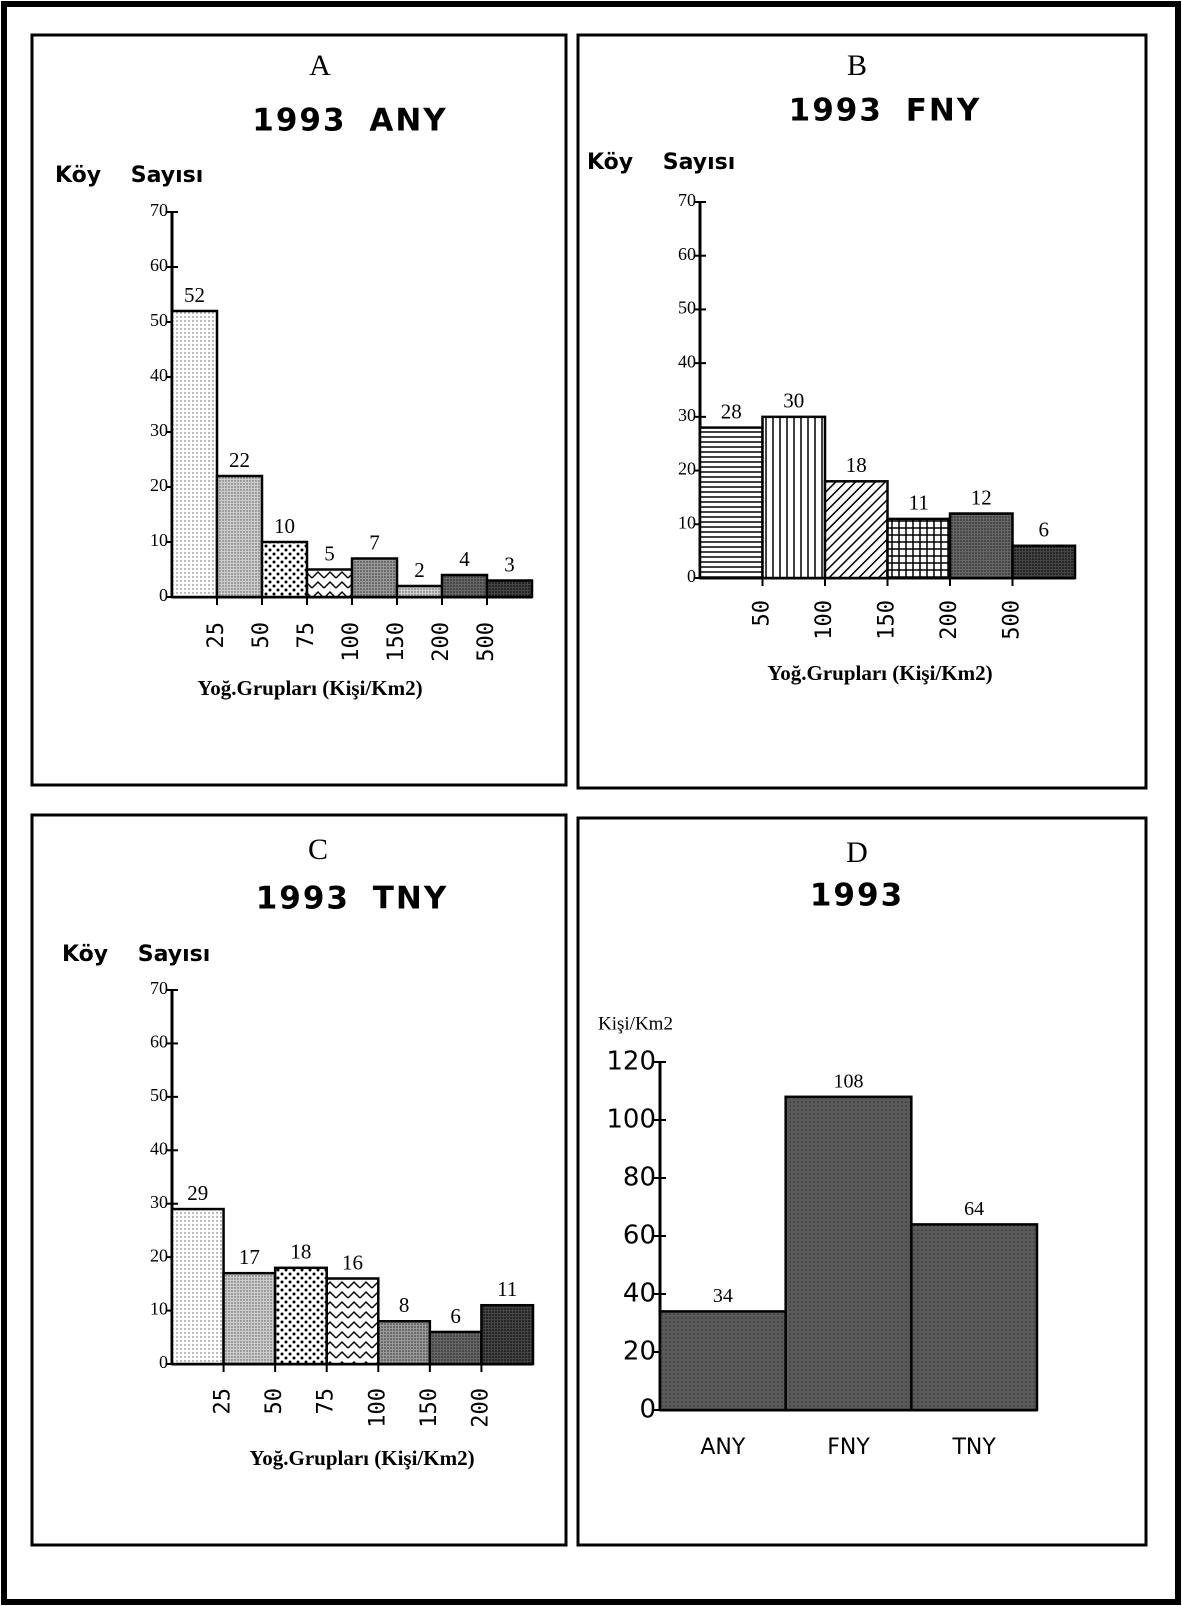  Describe the element at coordinates (352, 899) in the screenshot. I see `chart-subtitle: 1993 TNY` at that location.